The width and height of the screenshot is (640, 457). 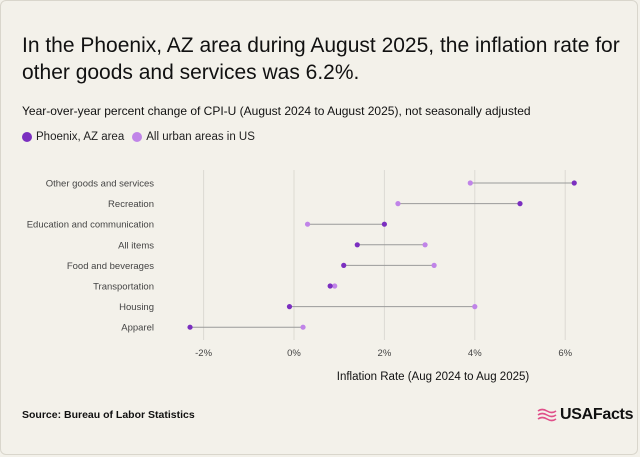 What do you see at coordinates (110, 266) in the screenshot?
I see `category-label: Food and beverages` at bounding box center [110, 266].